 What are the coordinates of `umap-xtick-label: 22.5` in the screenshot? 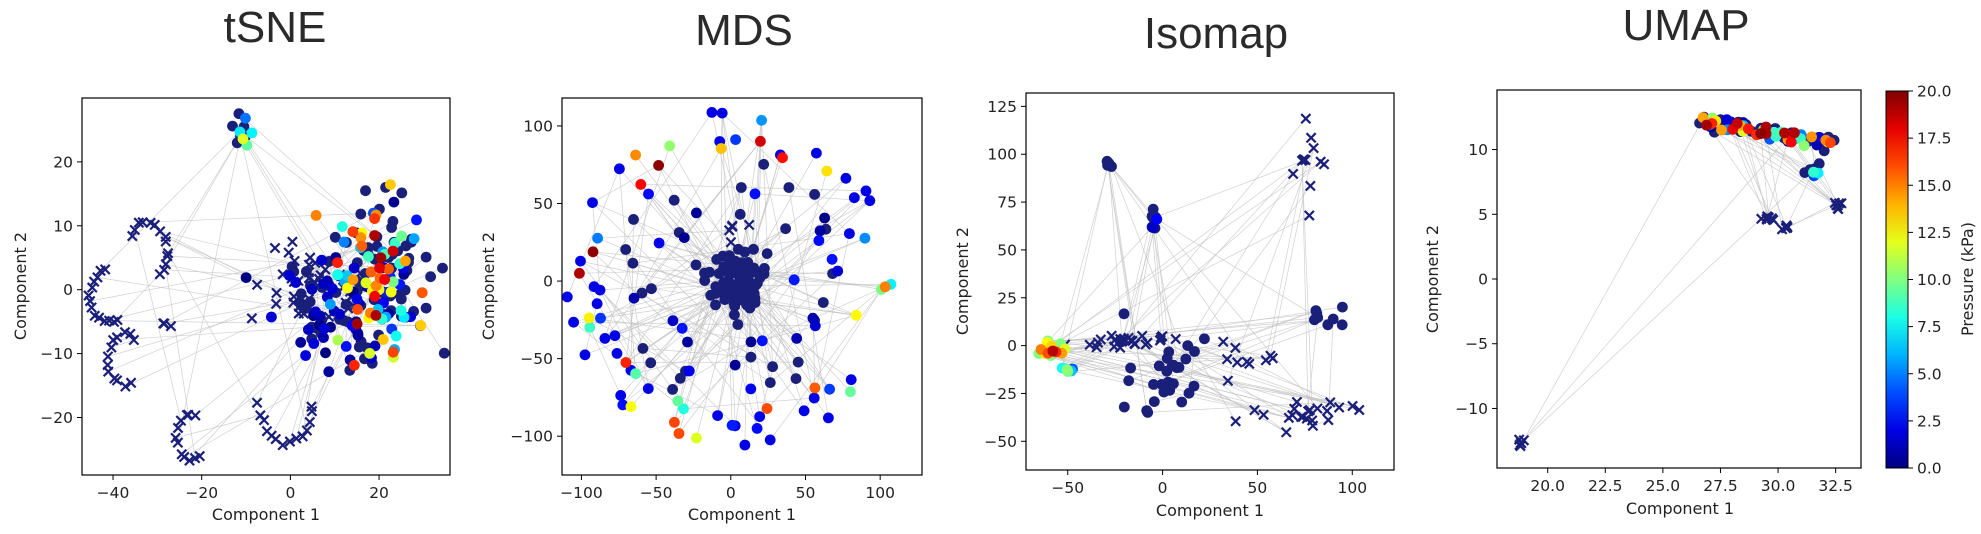 It's located at (1605, 486).